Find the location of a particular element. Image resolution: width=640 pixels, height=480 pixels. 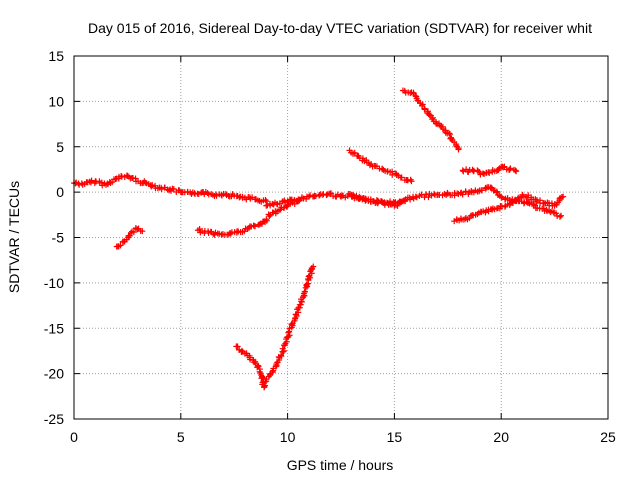

x-tick-label: 10 is located at coordinates (288, 437).